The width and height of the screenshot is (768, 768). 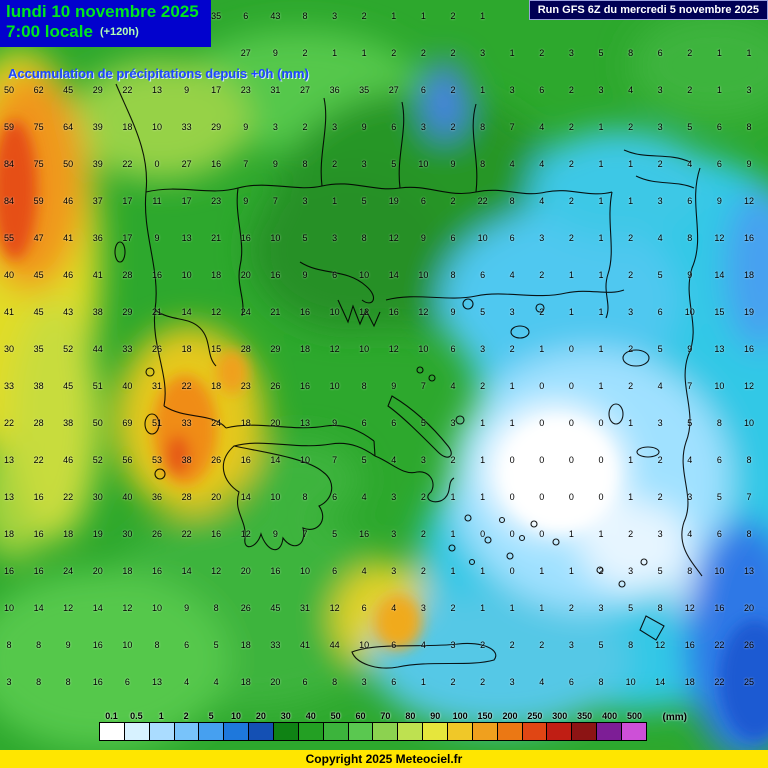 I want to click on legend-label: 100, so click(x=460, y=716).